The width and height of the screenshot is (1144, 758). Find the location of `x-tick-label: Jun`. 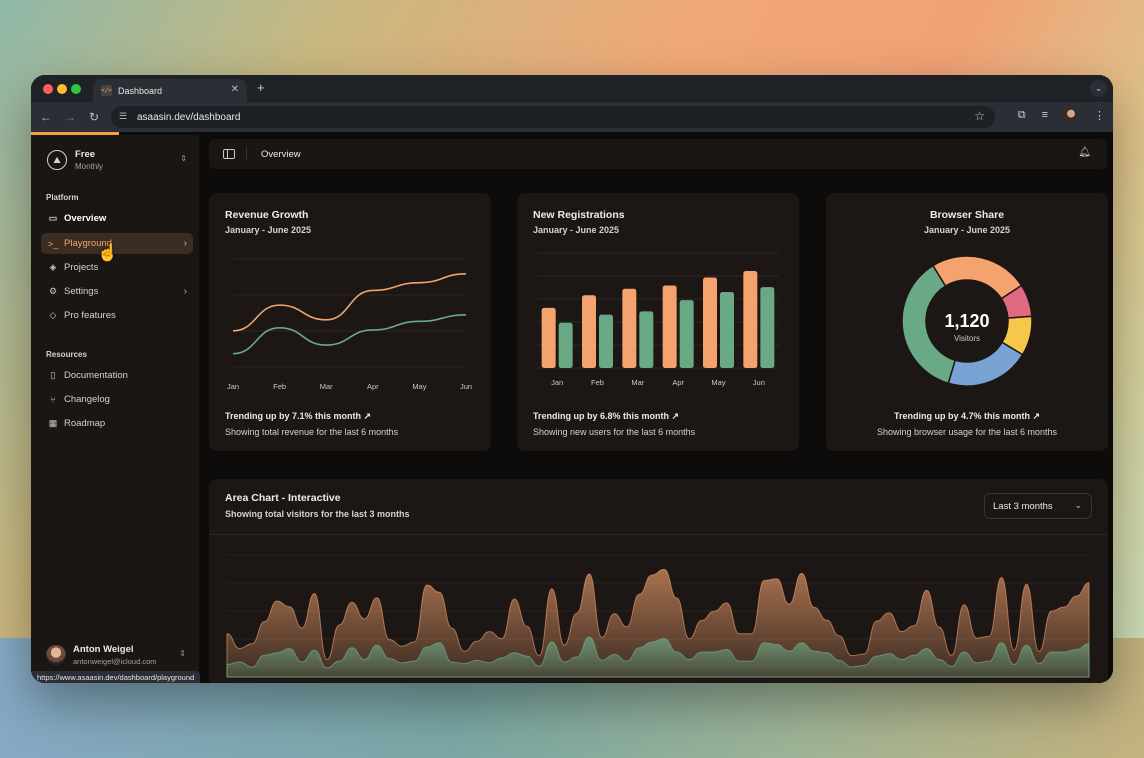

x-tick-label: Jun is located at coordinates (466, 386).